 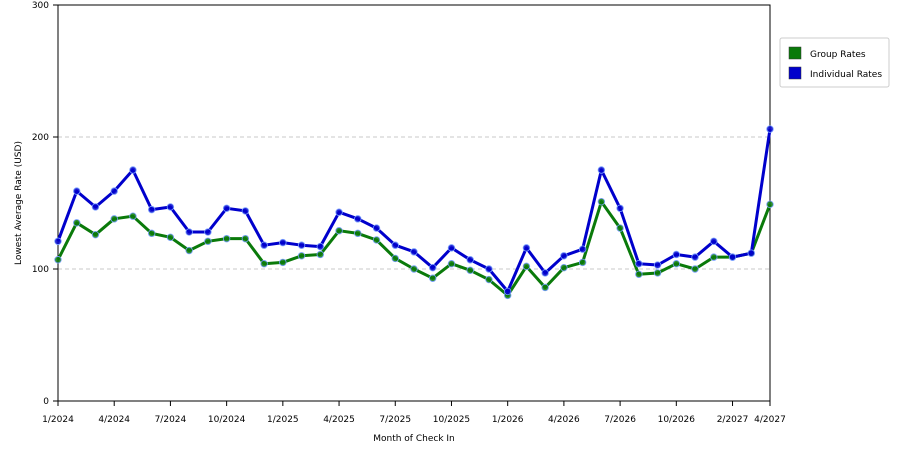 What do you see at coordinates (795, 73) in the screenshot?
I see `legend-swatch-individual-rates` at bounding box center [795, 73].